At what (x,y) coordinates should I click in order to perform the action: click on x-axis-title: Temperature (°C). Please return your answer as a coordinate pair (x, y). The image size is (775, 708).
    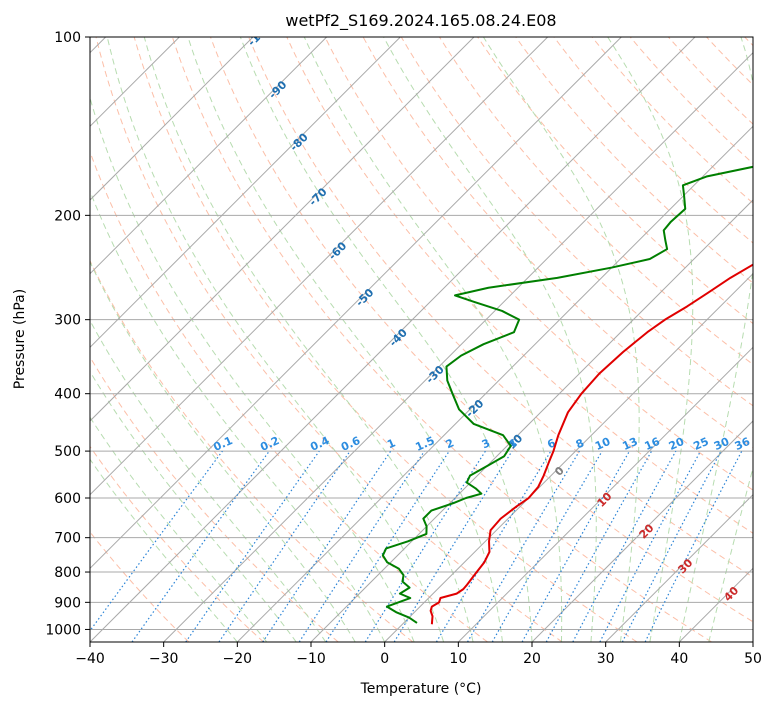
    Looking at the image, I should click on (421, 689).